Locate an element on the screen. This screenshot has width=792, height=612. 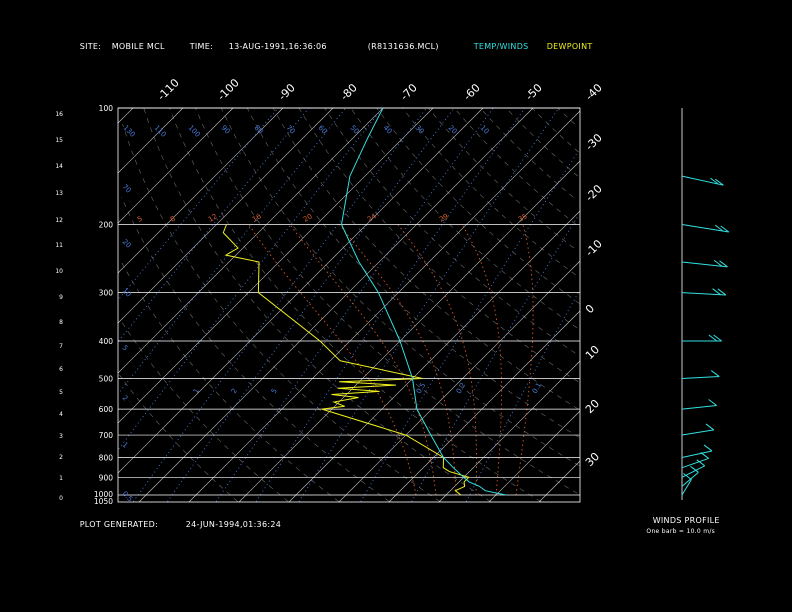
temp-tick-label-top: -110 is located at coordinates (168, 89).